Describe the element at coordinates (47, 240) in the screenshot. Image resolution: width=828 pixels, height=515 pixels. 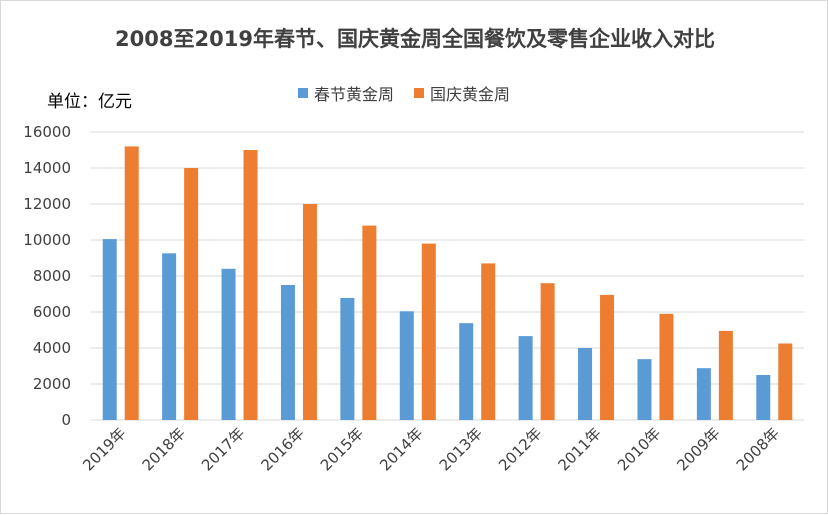
I see `y-tick-label: 10000` at that location.